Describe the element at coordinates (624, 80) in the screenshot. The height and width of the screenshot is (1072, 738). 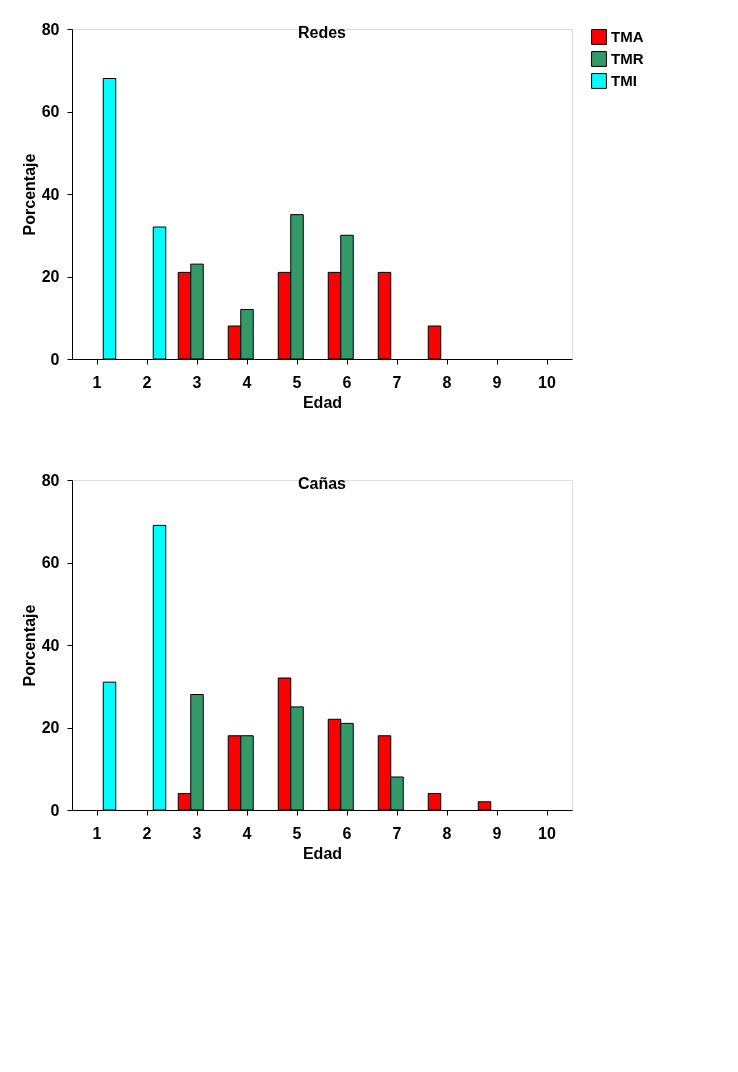
I see `legend-label: TMI` at that location.